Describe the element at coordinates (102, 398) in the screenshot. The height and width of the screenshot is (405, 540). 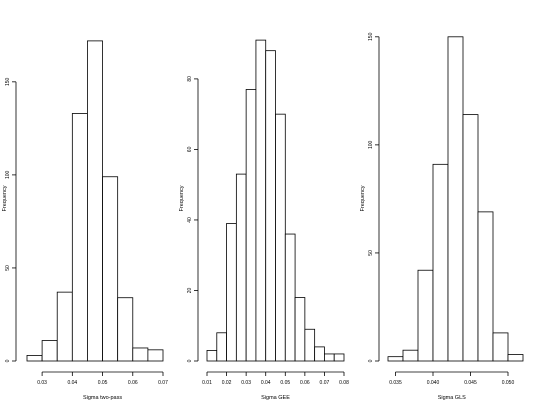
I see `x-axis-title: Sigma two-pass` at that location.